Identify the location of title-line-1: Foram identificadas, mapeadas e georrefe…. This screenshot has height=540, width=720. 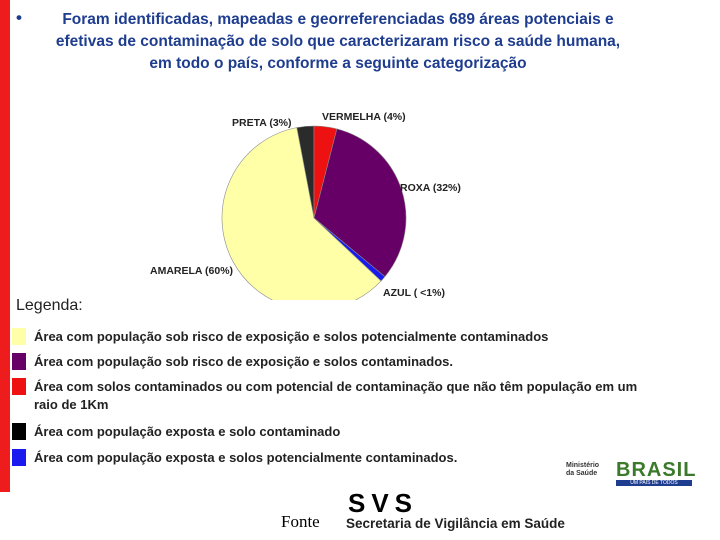
(338, 19).